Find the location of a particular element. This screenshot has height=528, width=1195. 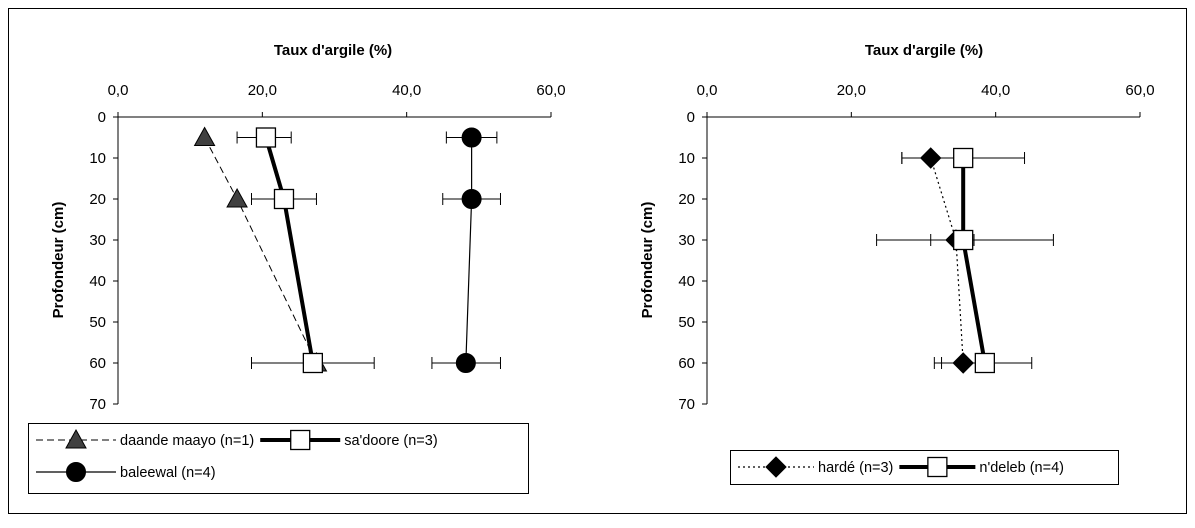

legend-label: baleewal (n=4) is located at coordinates (168, 473).